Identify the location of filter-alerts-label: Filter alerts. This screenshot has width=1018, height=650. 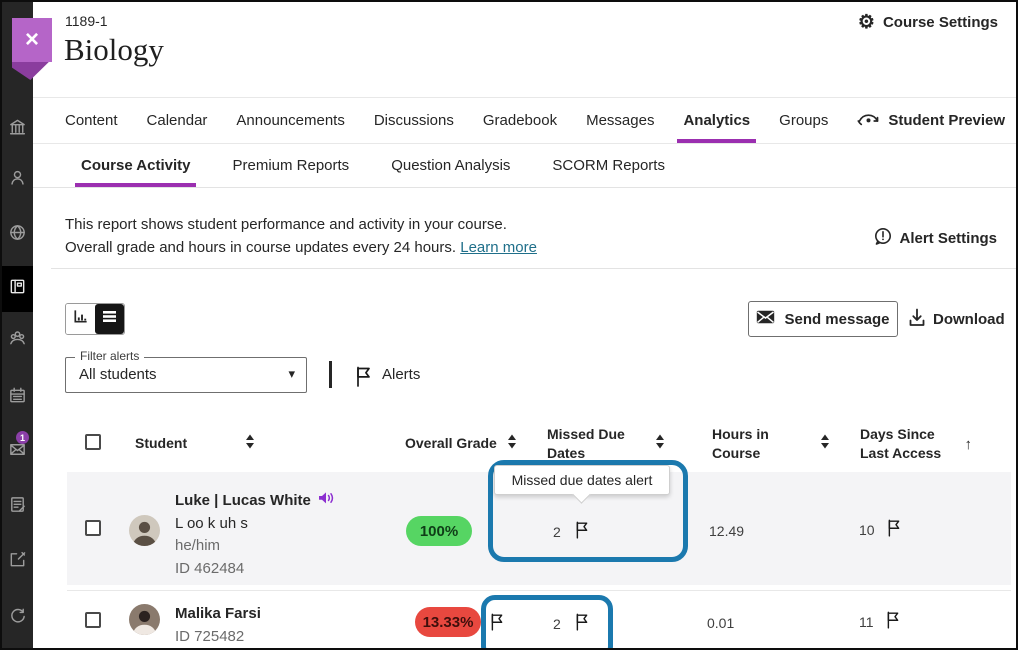
(110, 356).